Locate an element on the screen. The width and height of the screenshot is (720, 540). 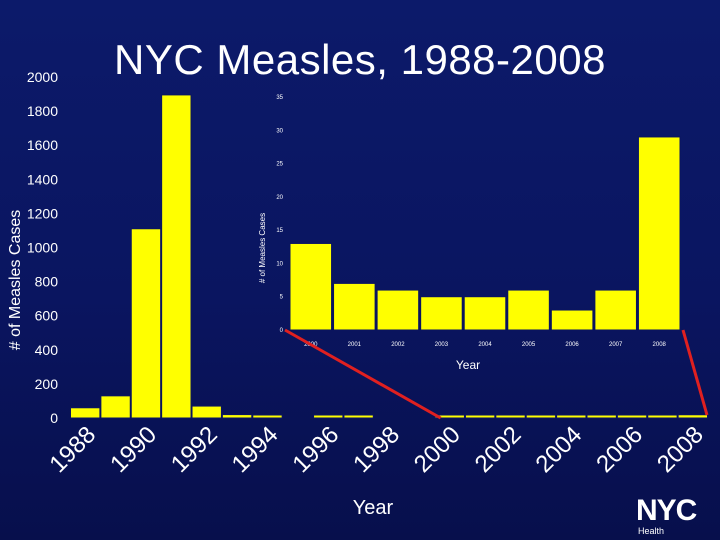
inset-y-tick-label: 25 is located at coordinates (279, 165).